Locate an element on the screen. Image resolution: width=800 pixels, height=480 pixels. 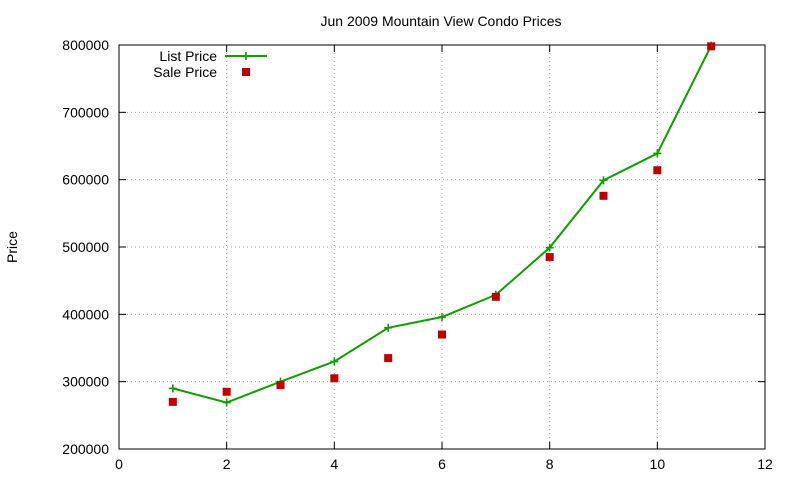
legend-label: List Price is located at coordinates (188, 56).